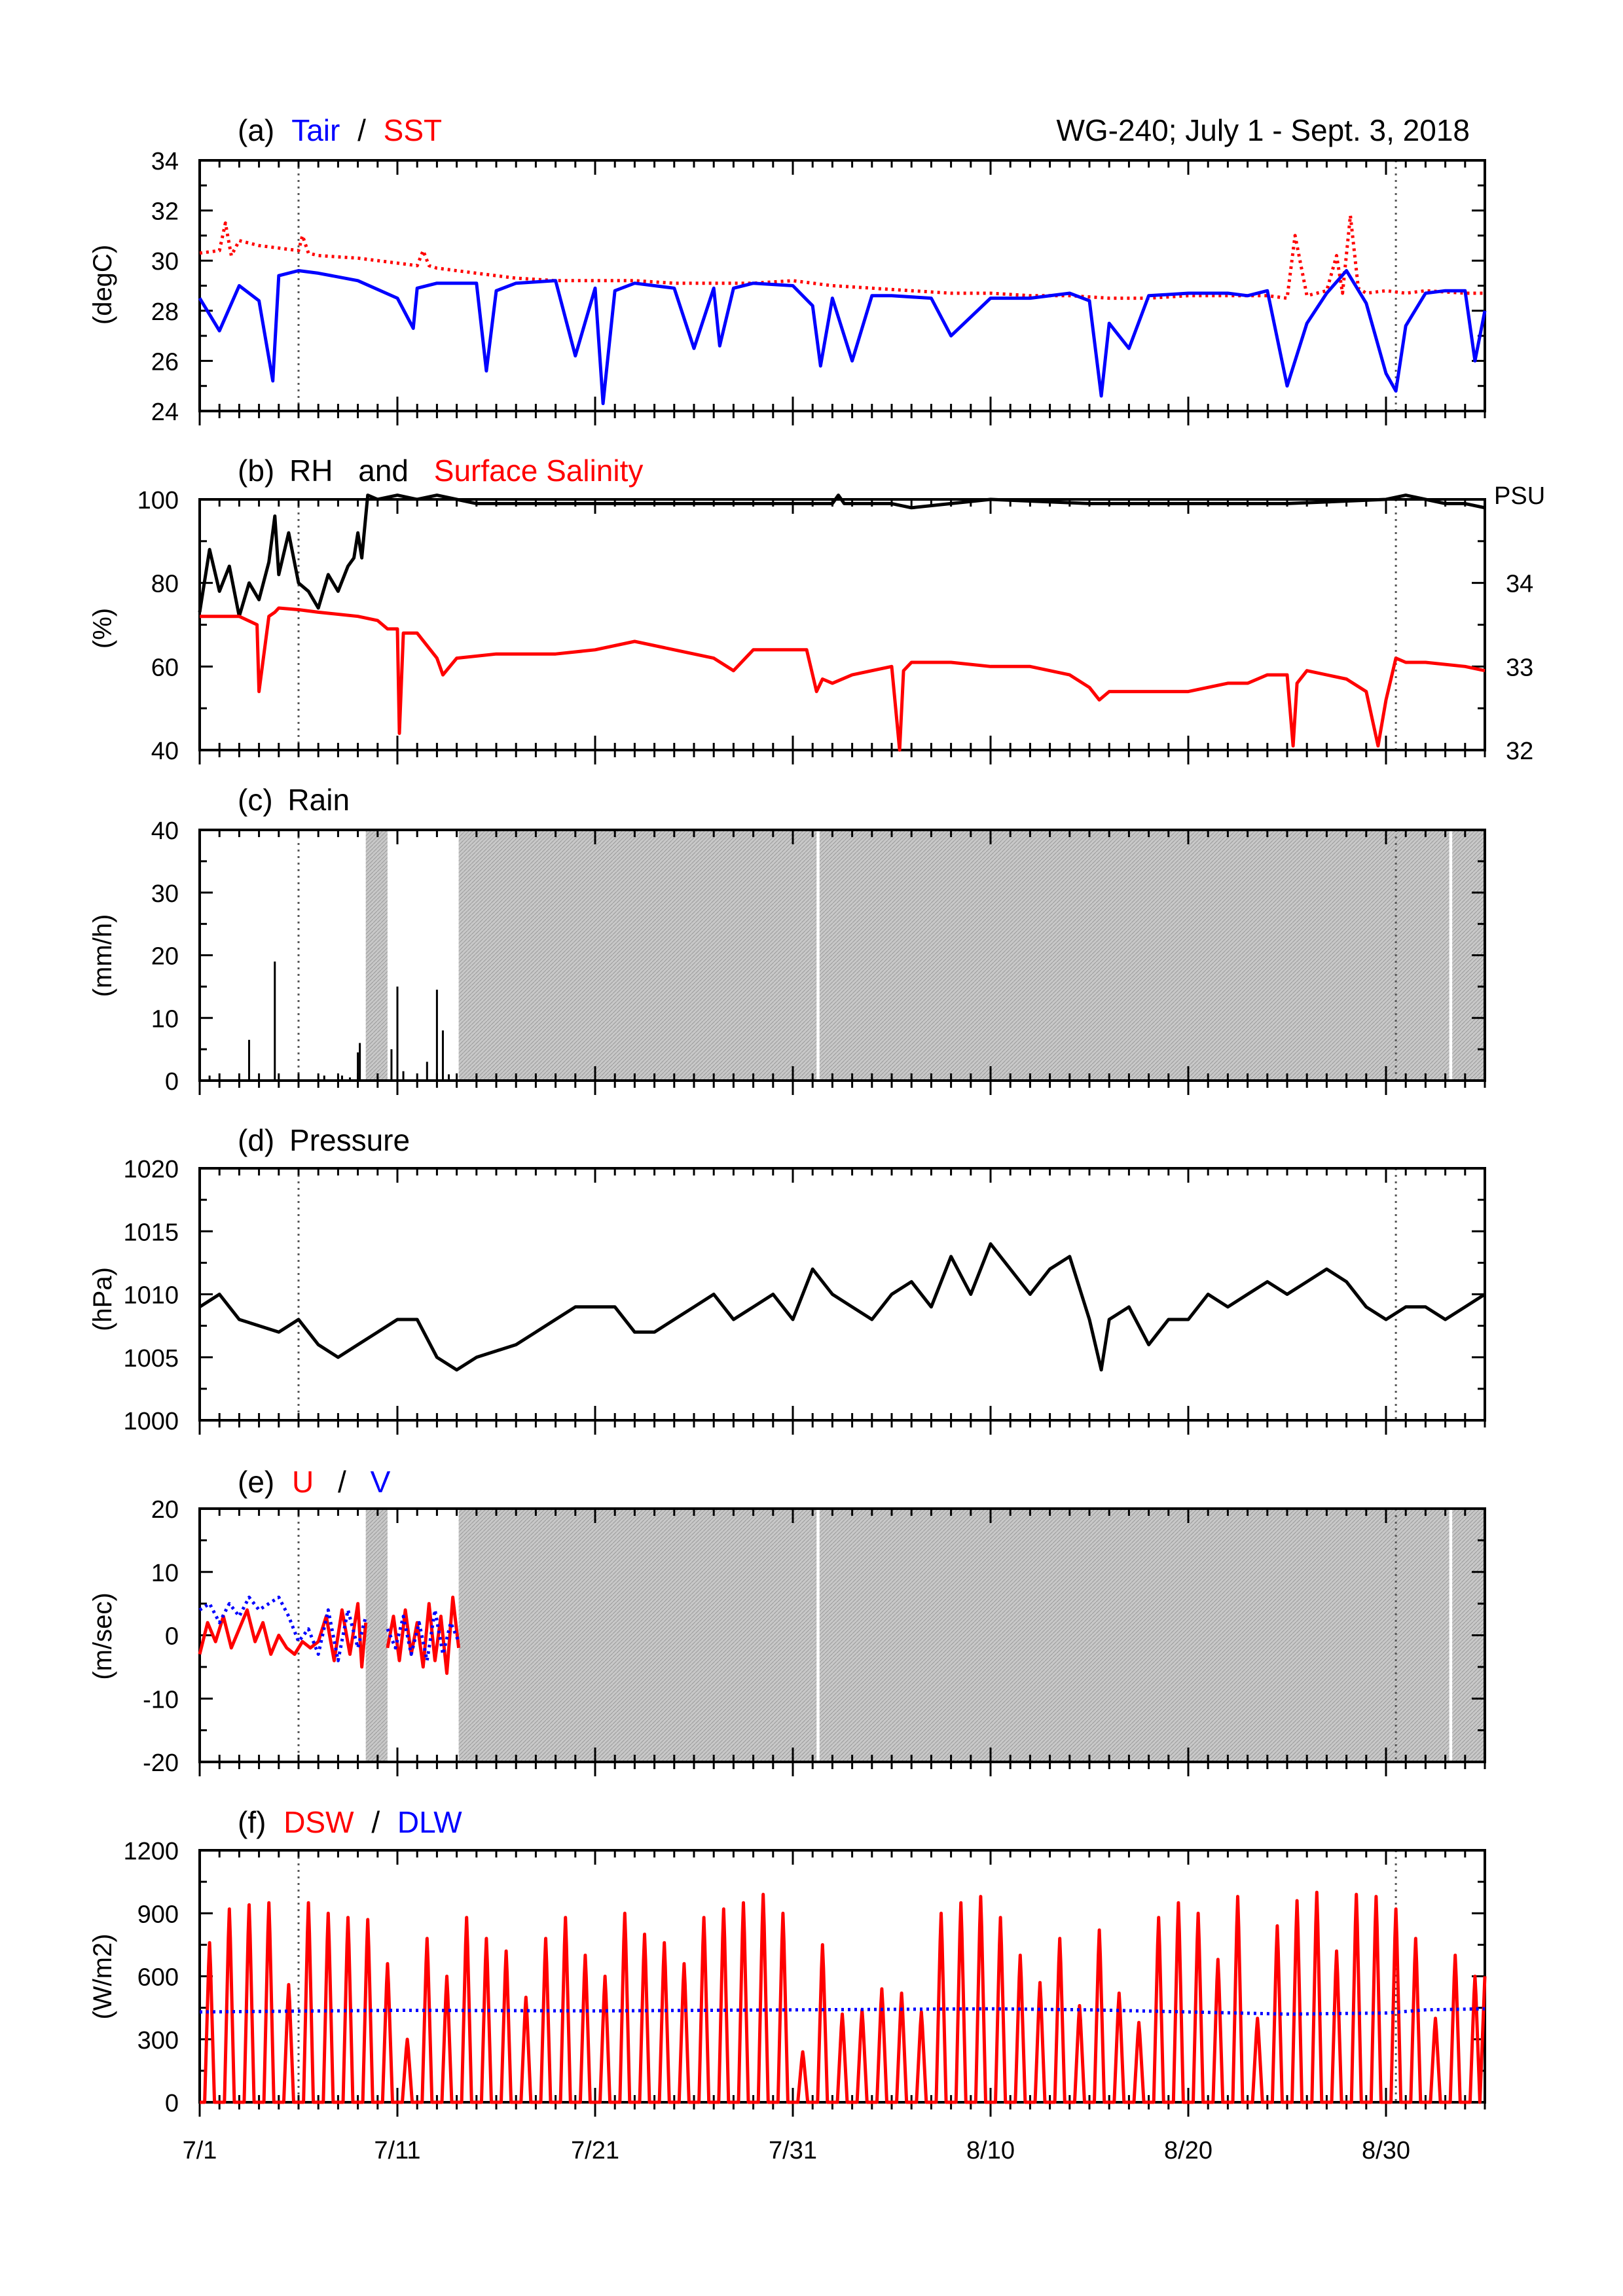 This screenshot has height=2296, width=1623. I want to click on panel-a: (a) Tair / SST (degC) 24 26 28 30 32 34, so click(787, 269).